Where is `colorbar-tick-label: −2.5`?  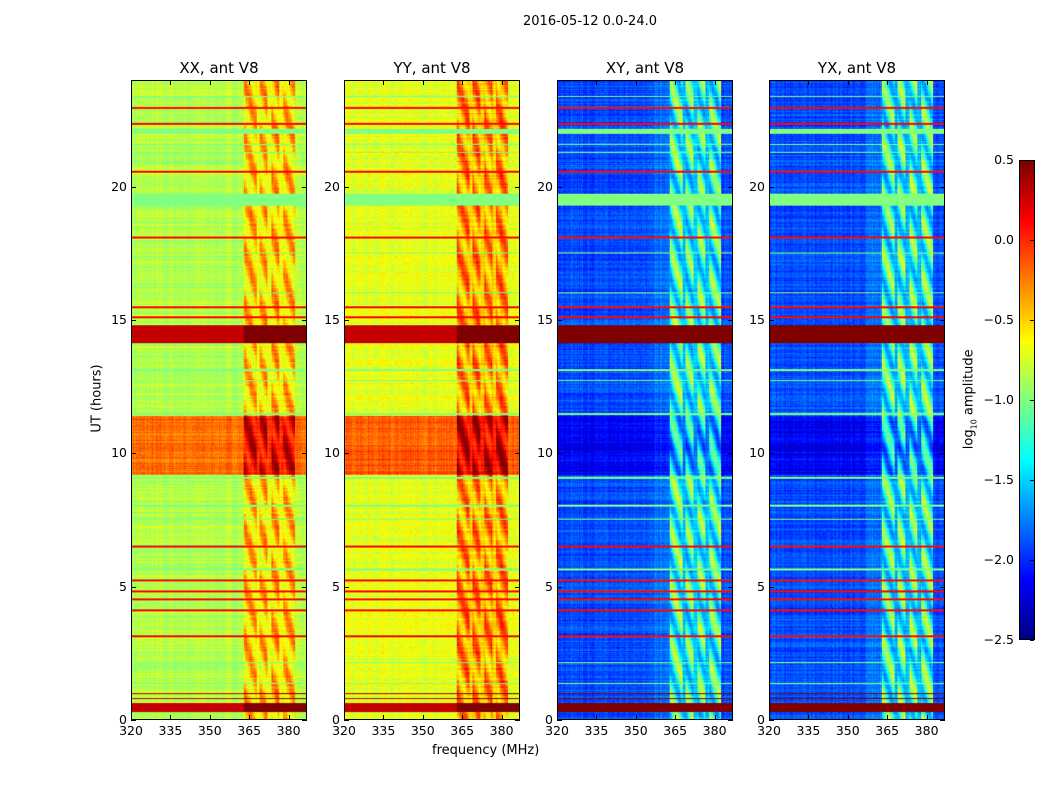 colorbar-tick-label: −2.5 is located at coordinates (998, 639).